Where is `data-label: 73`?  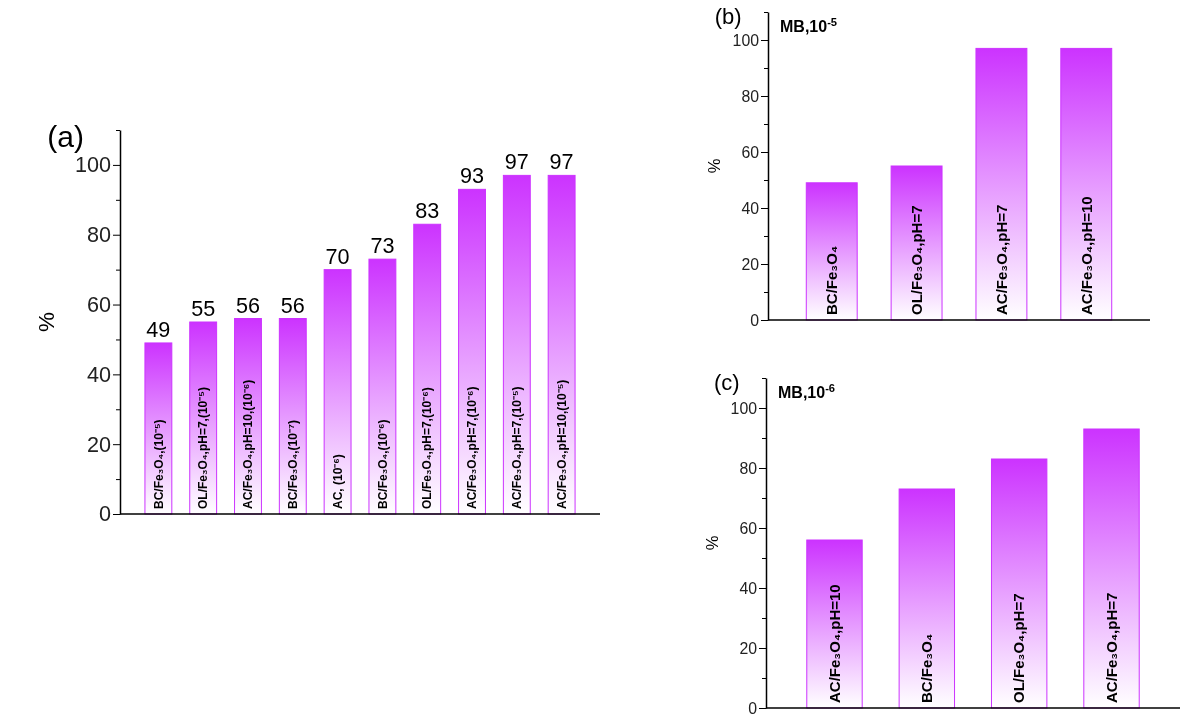
data-label: 73 is located at coordinates (382, 246).